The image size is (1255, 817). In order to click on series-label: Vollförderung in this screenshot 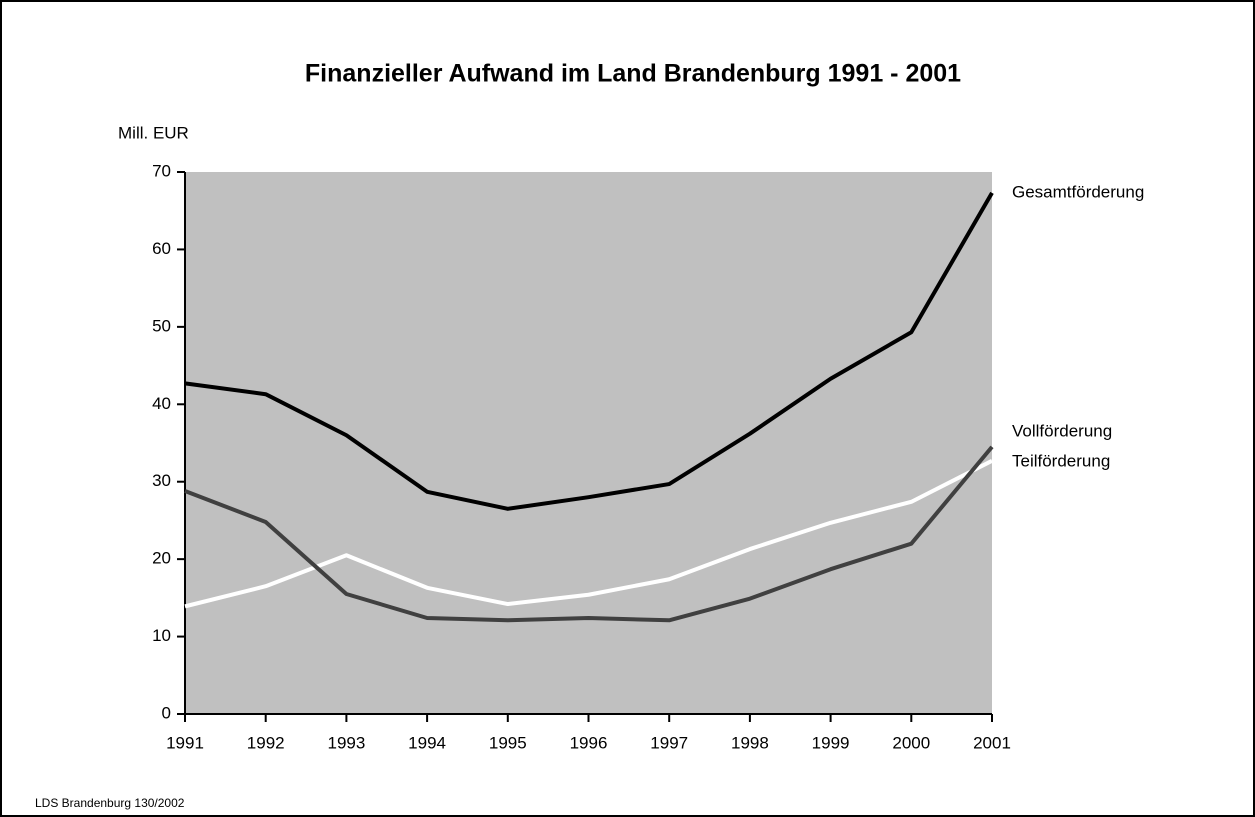, I will do `click(1062, 430)`.